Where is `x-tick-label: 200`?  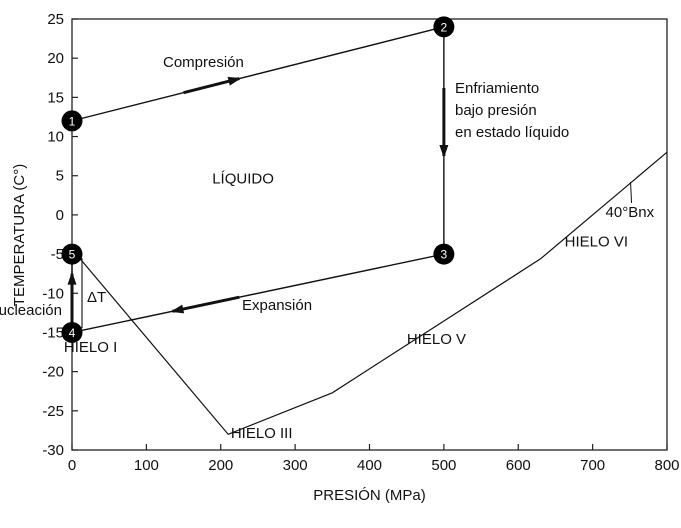 x-tick-label: 200 is located at coordinates (220, 465).